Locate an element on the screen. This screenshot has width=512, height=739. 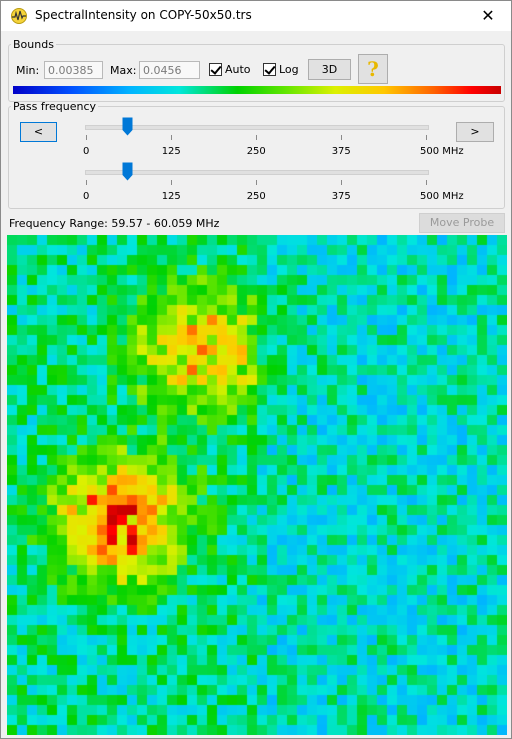
three-d-button: 3D is located at coordinates (329, 69).